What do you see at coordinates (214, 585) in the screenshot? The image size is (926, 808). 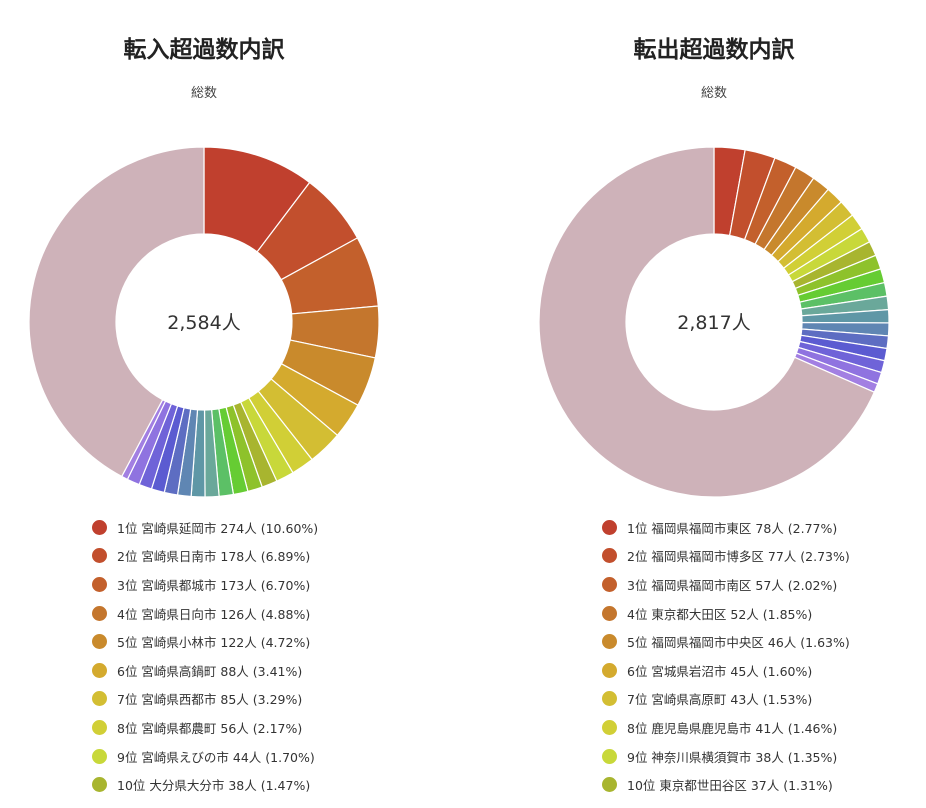 I see `legend-label: 3位 宮崎県都城市 173人 (6.70%)` at bounding box center [214, 585].